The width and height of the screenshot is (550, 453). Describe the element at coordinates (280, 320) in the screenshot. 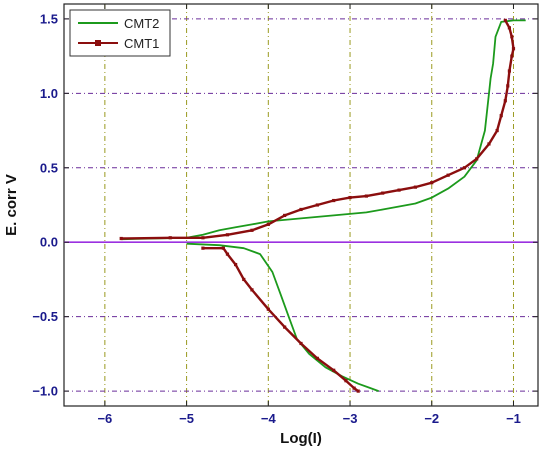

I see `series-cmt1-cathodic-line` at that location.